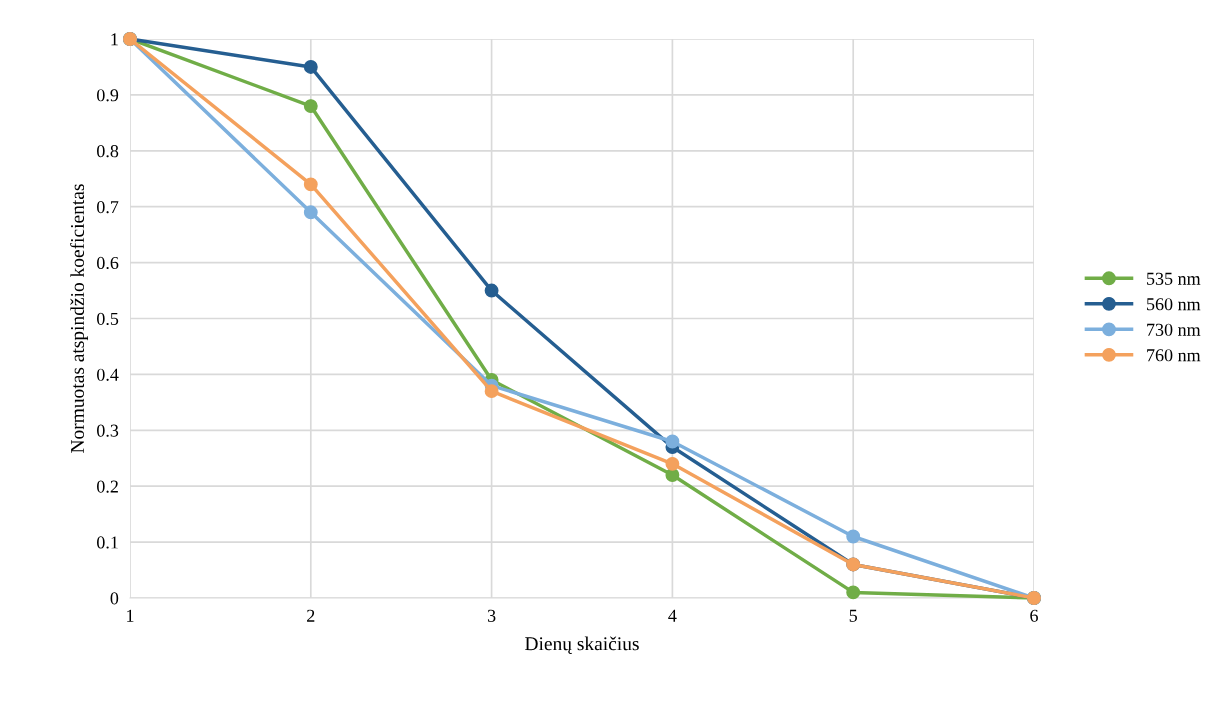  I want to click on y-tick-label: 0.5, so click(108, 319).